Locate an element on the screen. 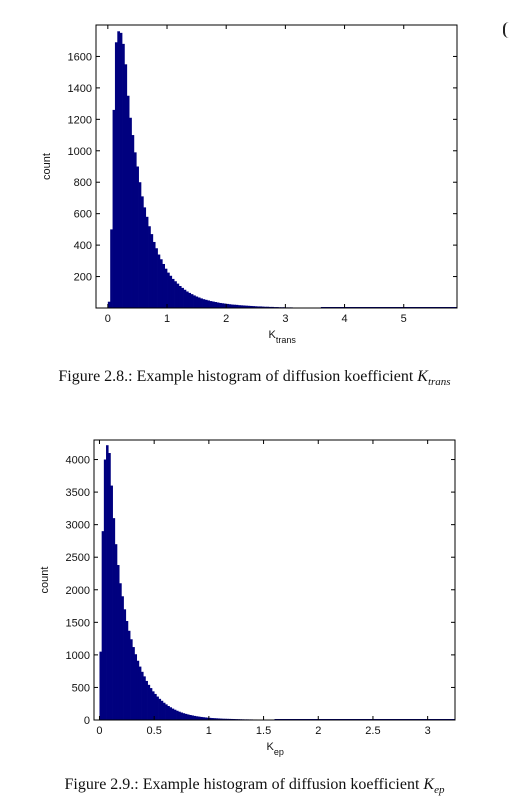 This screenshot has width=509, height=809. x-tick-label: 2.5 is located at coordinates (372, 731).